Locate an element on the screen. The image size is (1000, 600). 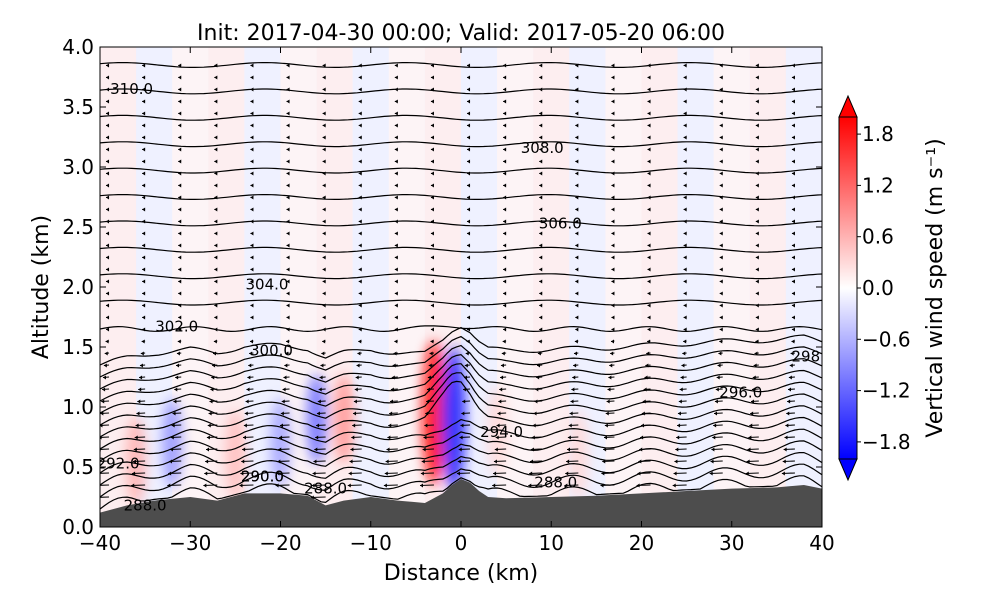
wind-arrow is located at coordinates (105, 449).